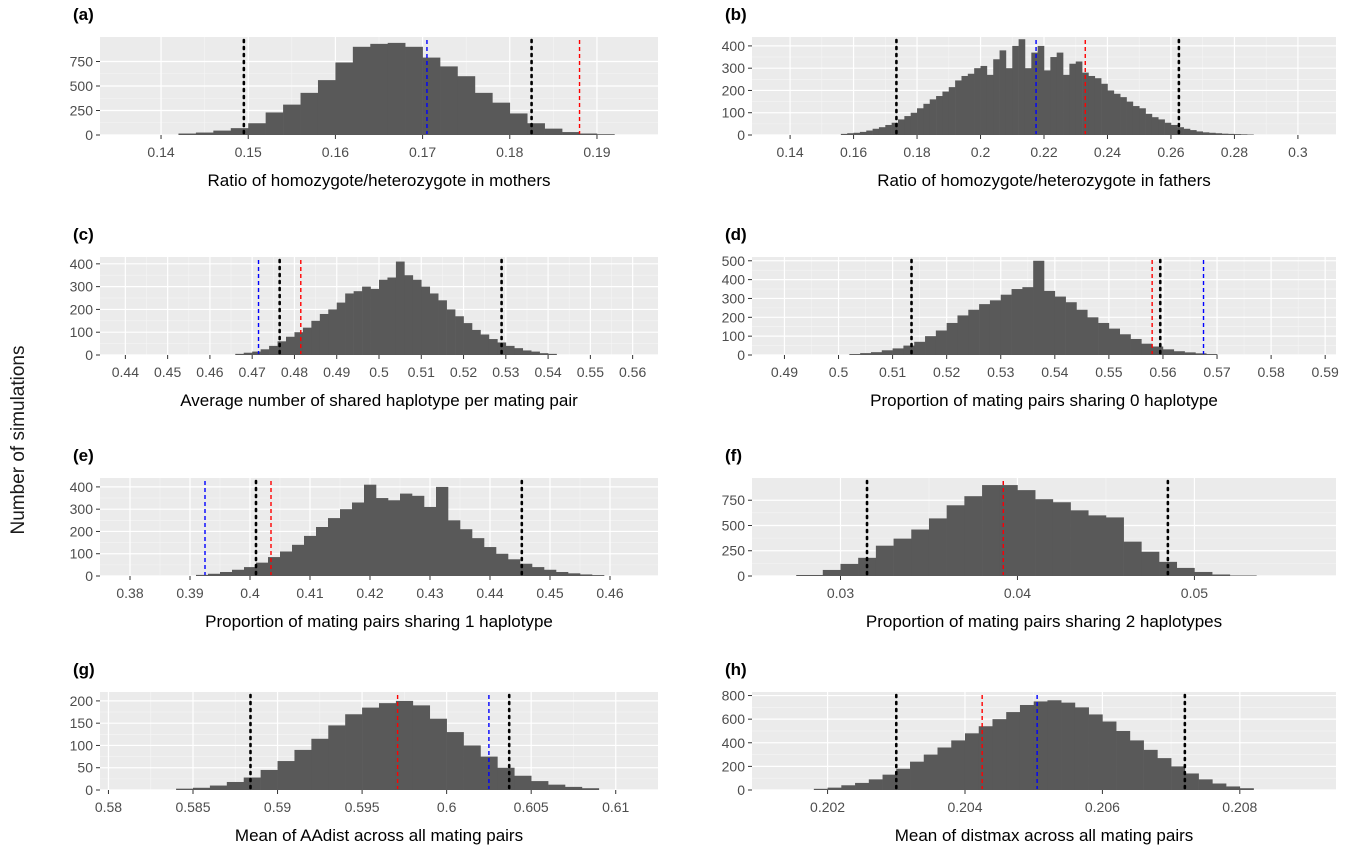 The width and height of the screenshot is (1357, 852). Describe the element at coordinates (734, 766) in the screenshot. I see `y-tick-label: 200` at that location.